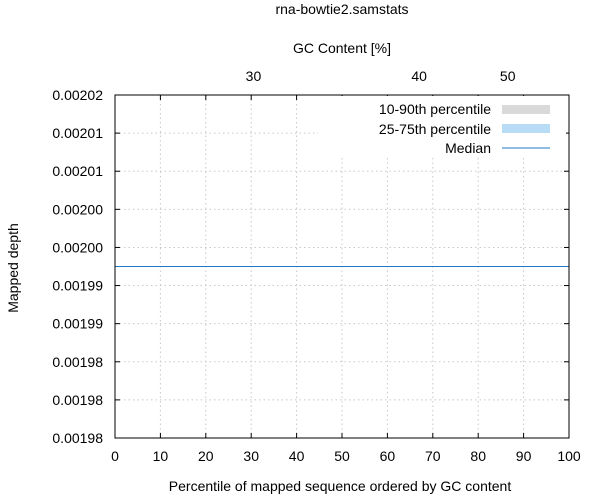 The width and height of the screenshot is (600, 500). Describe the element at coordinates (77, 95) in the screenshot. I see `y-tick-label: 0.00202` at that location.